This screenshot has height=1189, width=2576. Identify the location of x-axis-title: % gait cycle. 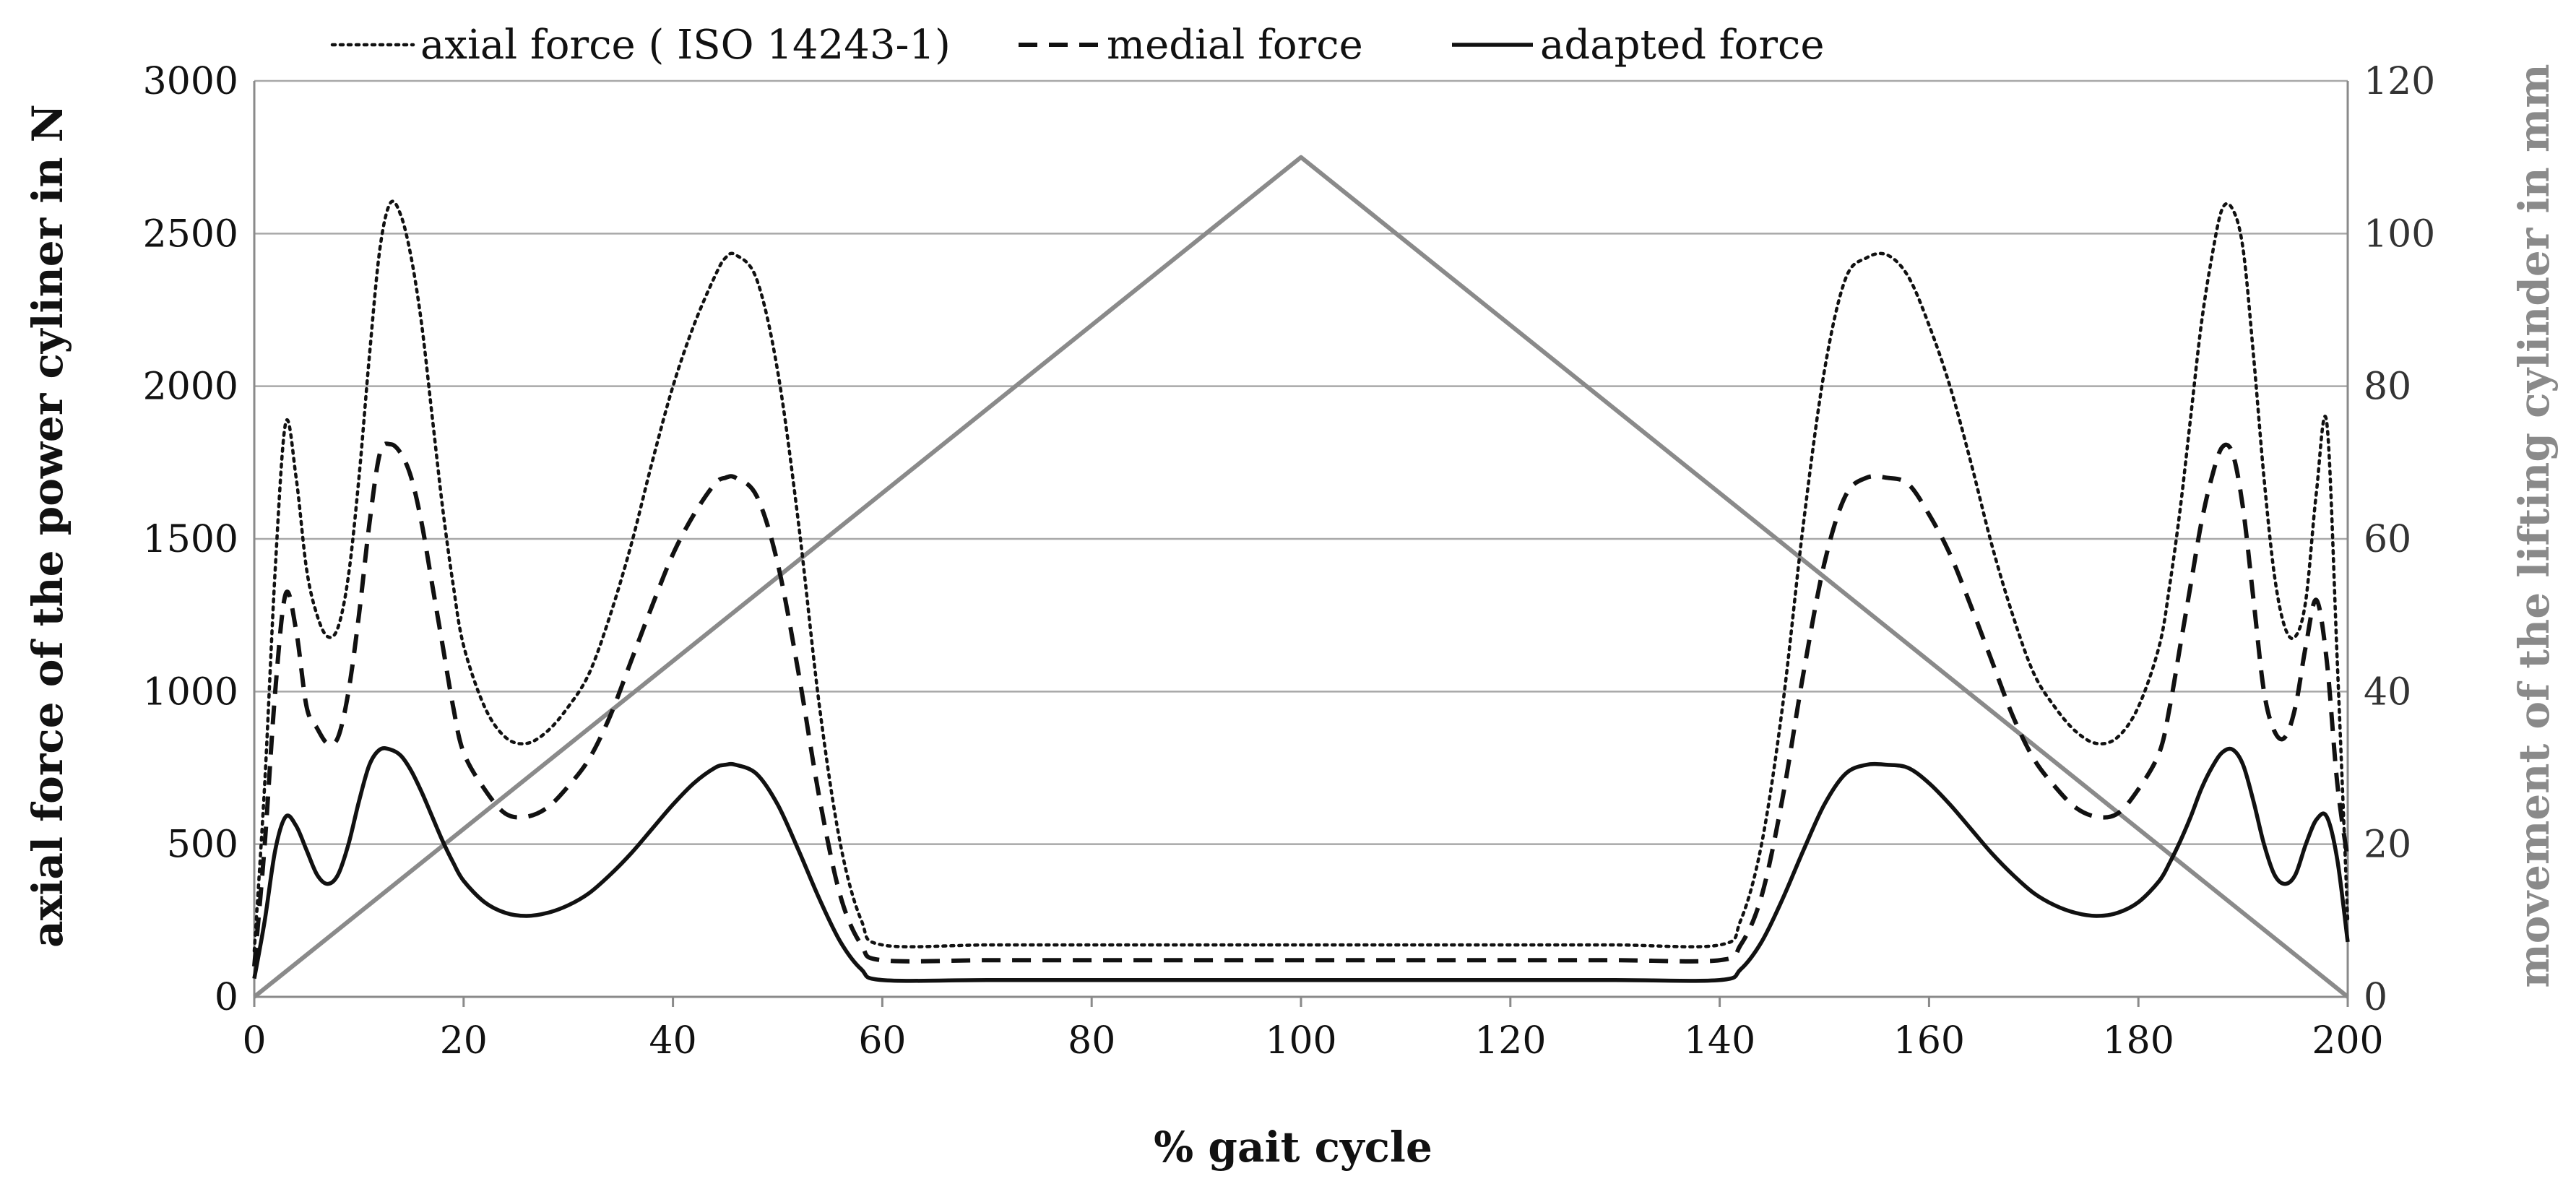
(1293, 1147).